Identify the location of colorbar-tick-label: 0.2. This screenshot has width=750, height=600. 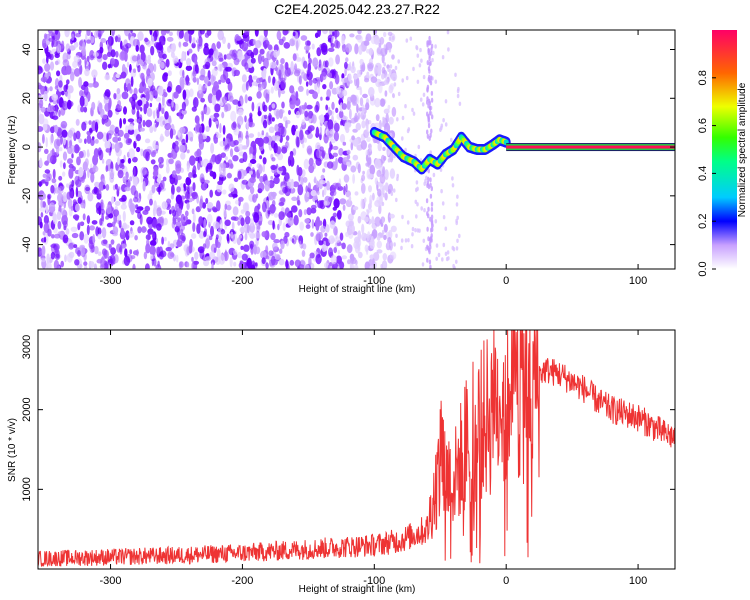
(703, 221).